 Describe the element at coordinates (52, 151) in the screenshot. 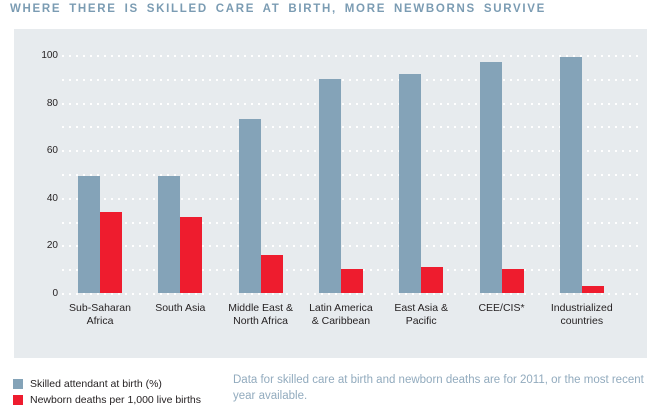

I see `y-tick-label: 60` at that location.